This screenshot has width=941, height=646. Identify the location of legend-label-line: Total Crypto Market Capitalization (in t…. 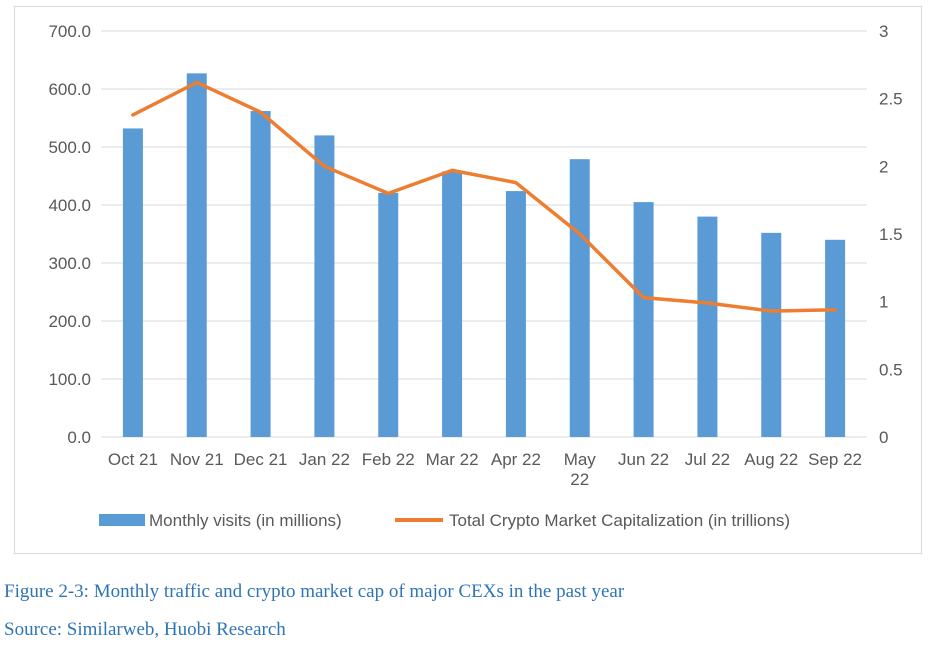
(619, 520).